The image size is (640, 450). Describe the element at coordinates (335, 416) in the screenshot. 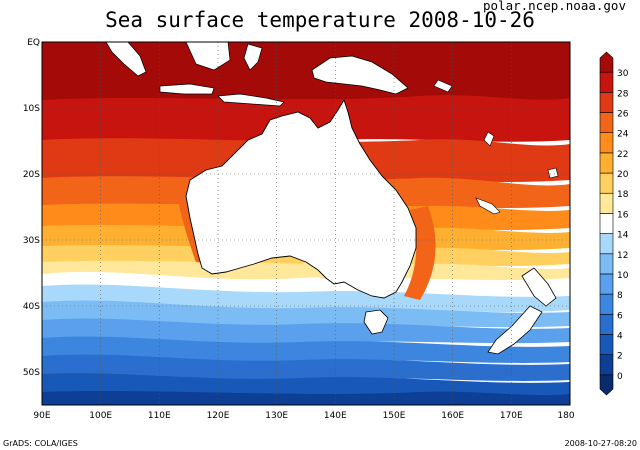

I see `lon-label: 140E` at that location.